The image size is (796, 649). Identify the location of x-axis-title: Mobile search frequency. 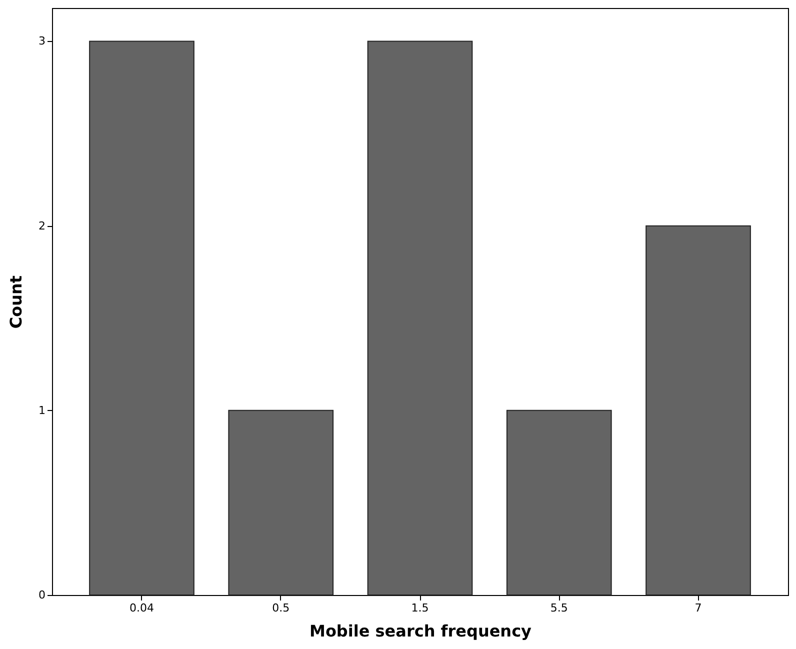
(421, 631).